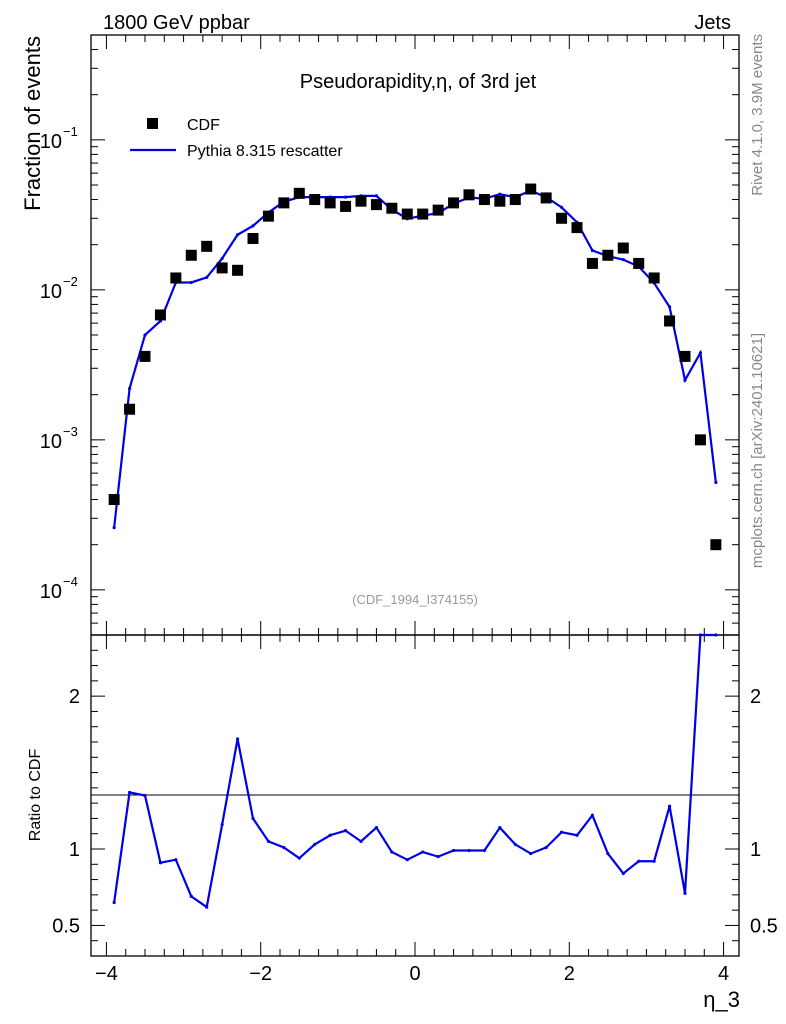 Image resolution: width=786 pixels, height=1024 pixels. I want to click on x-tick-label: −4, so click(106, 974).